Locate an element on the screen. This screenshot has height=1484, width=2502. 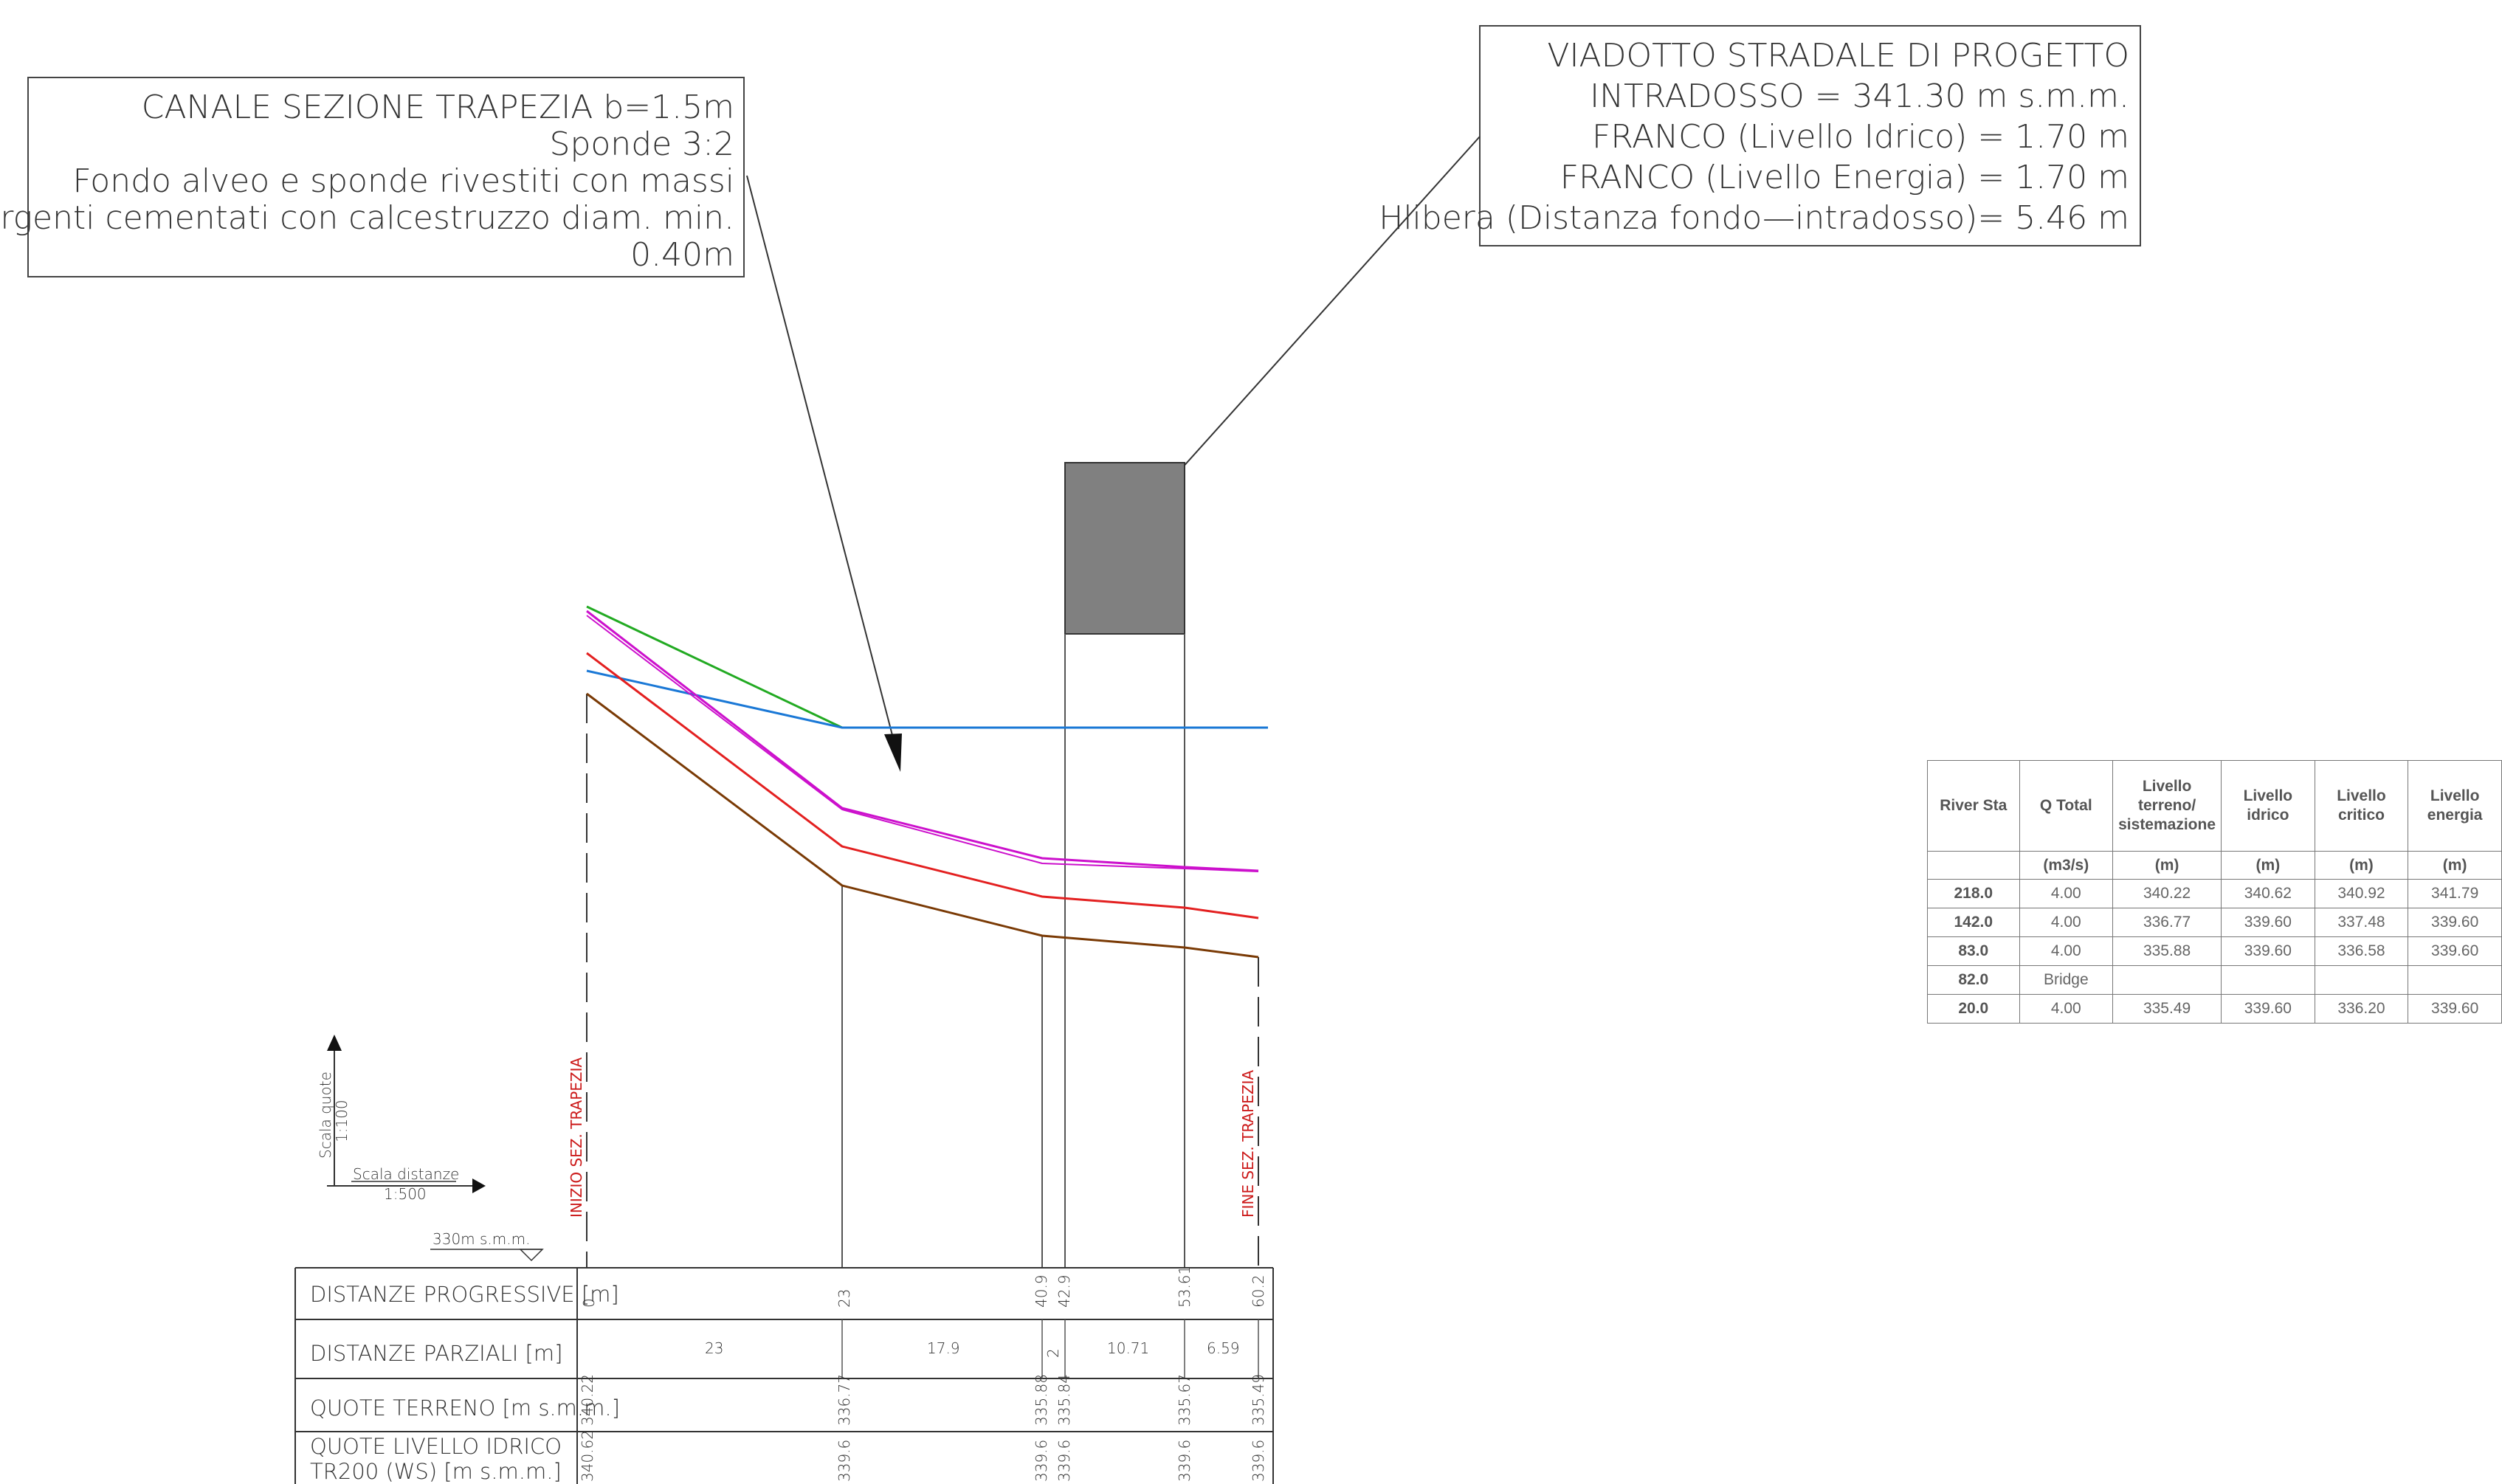
vertical-scale-ratio: 1:100 is located at coordinates (342, 1121).